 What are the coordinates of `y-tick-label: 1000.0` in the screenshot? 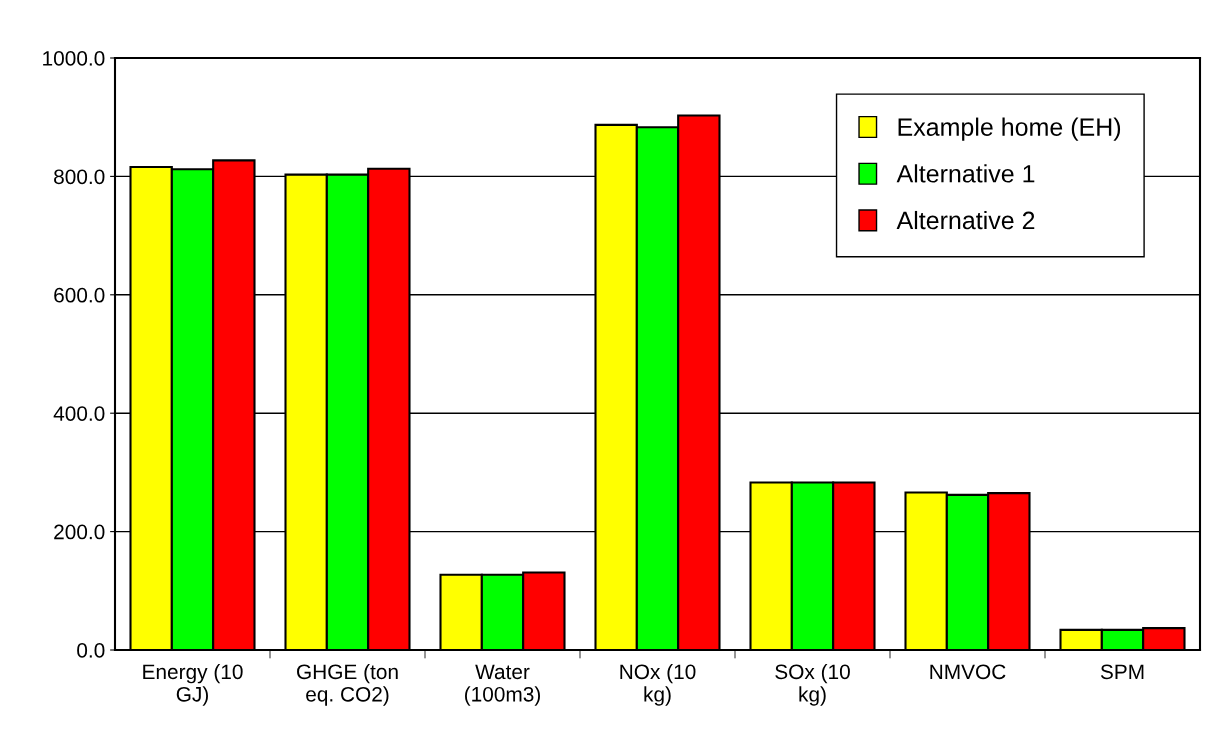 It's located at (74, 58).